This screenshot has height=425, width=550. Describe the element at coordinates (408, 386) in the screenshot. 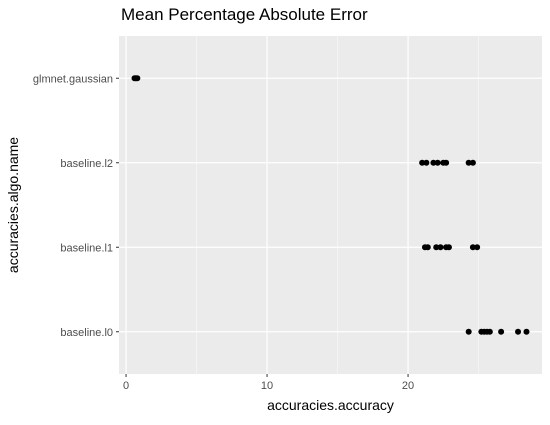

I see `x-tick-label: 20` at that location.